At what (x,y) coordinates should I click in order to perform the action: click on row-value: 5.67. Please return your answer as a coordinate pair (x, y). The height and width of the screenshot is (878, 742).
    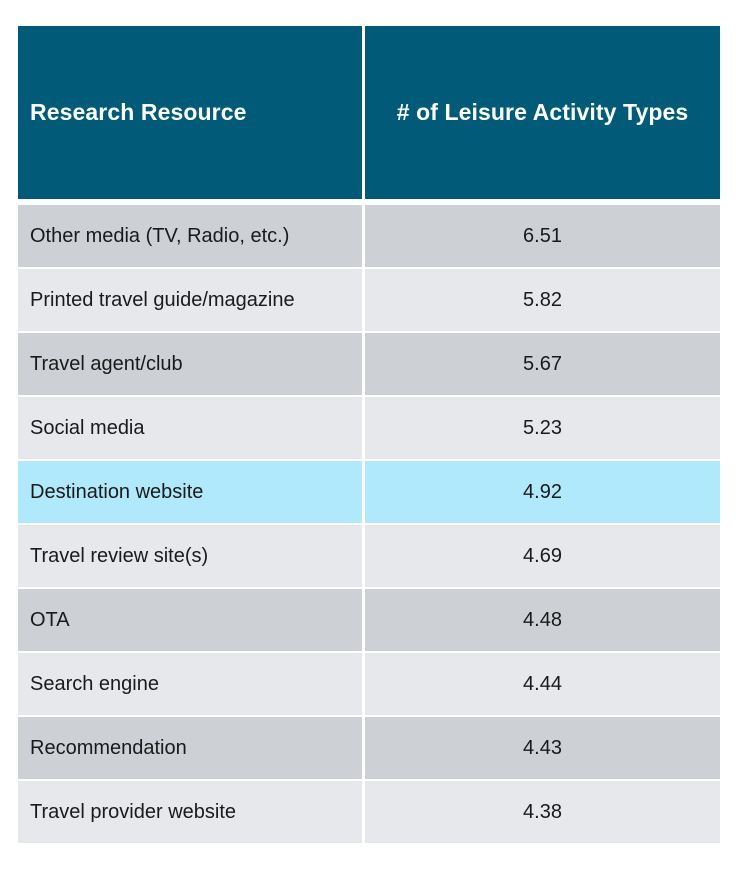
    Looking at the image, I should click on (542, 363).